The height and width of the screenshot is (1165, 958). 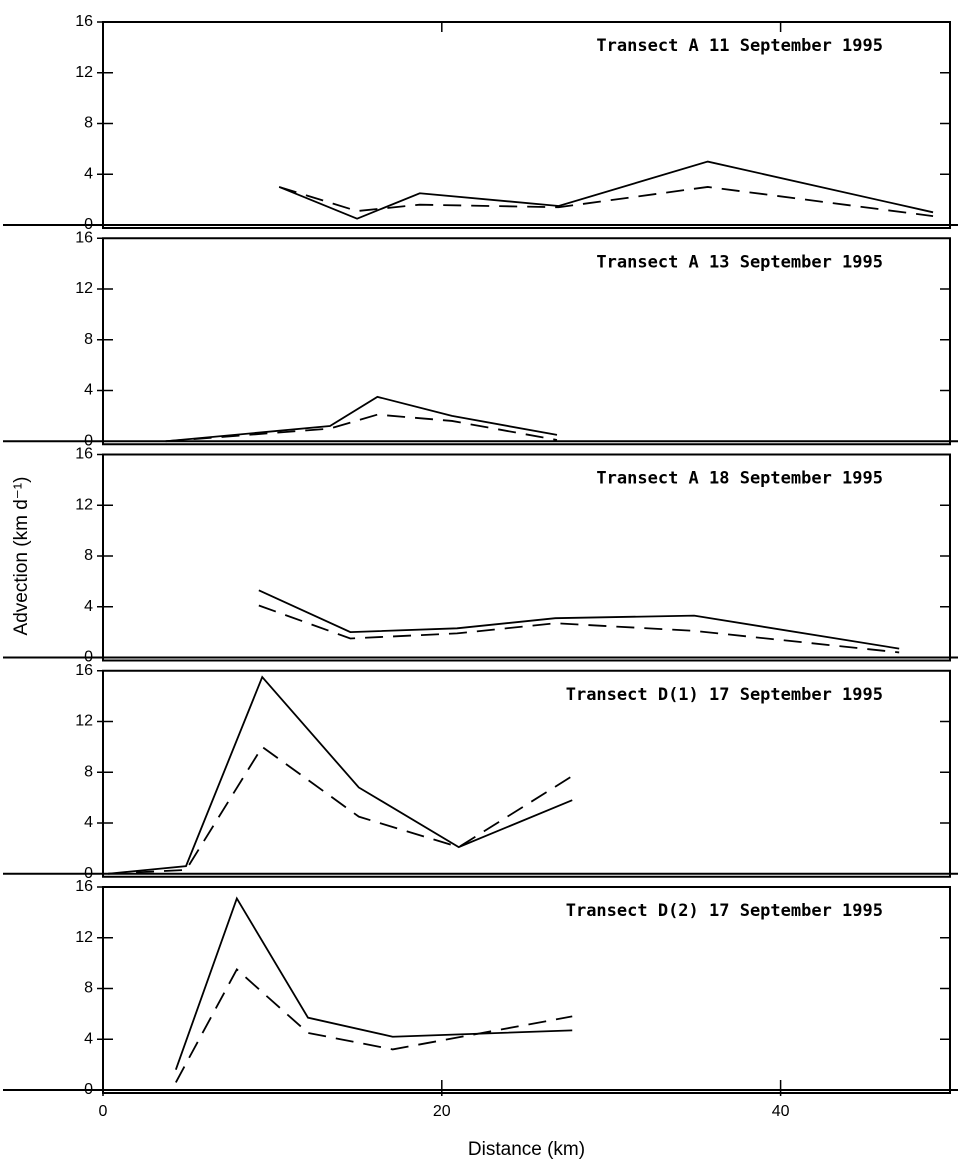 What do you see at coordinates (724, 911) in the screenshot?
I see `panel-title: Transect D(2) 17 September 1995` at bounding box center [724, 911].